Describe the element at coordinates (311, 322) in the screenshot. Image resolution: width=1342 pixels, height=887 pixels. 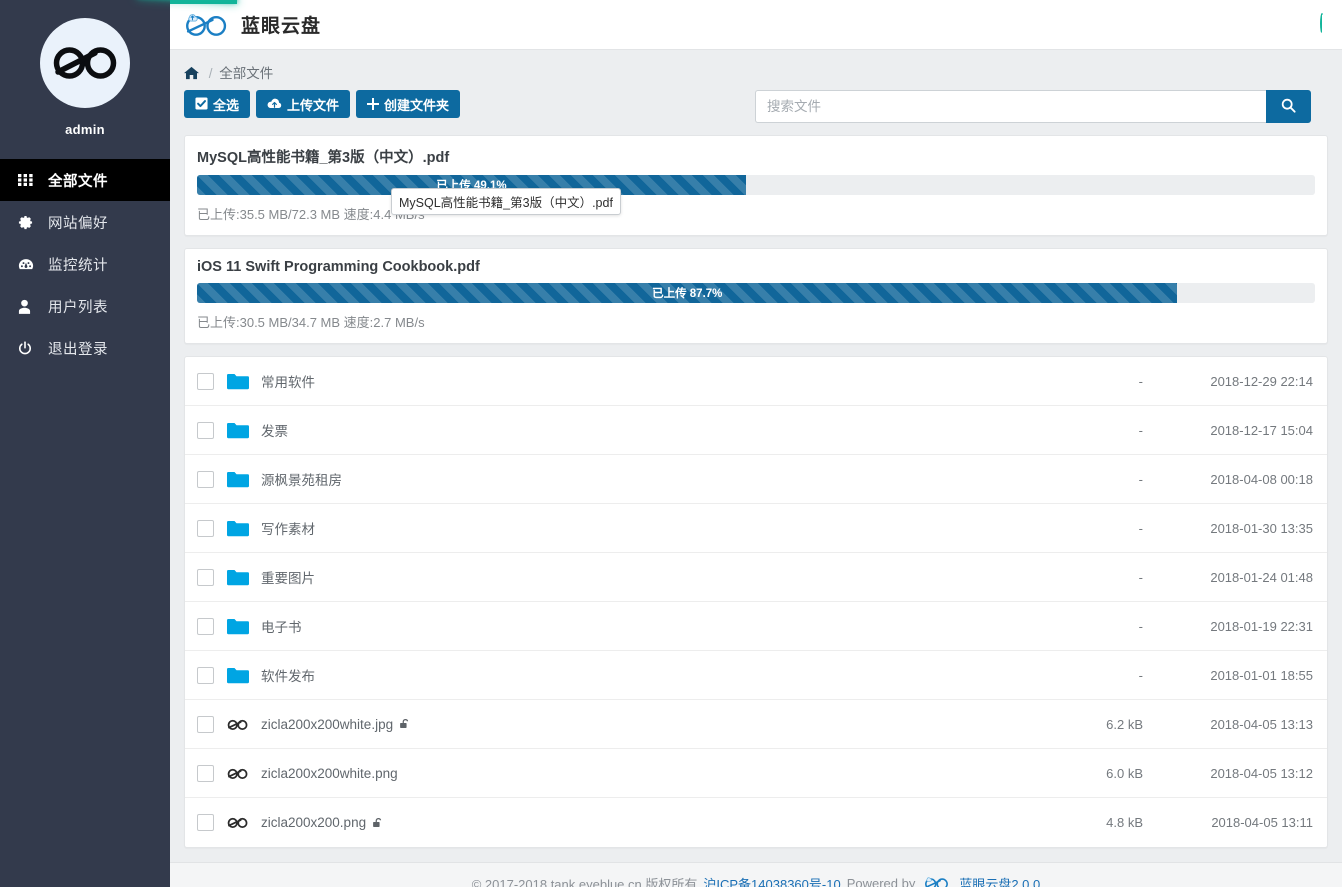
I see `upload-stats: 已上传:30.5 MB/34.7 MB 速度:2.7 MB/s` at that location.